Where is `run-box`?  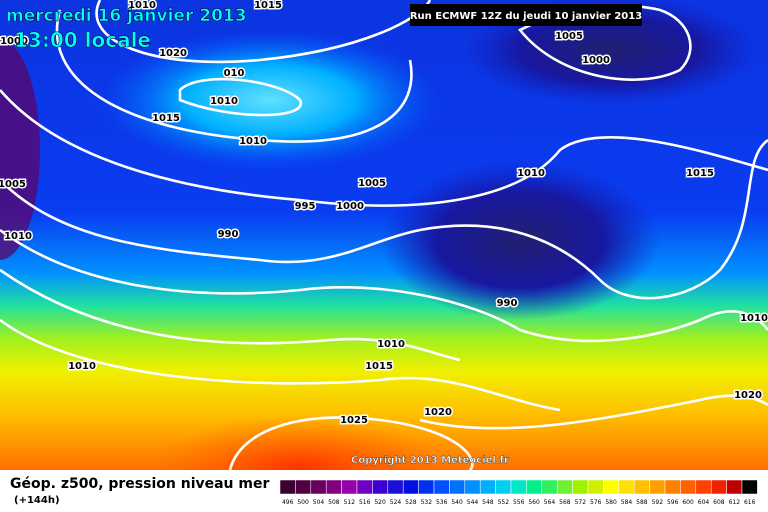
run-box is located at coordinates (526, 15).